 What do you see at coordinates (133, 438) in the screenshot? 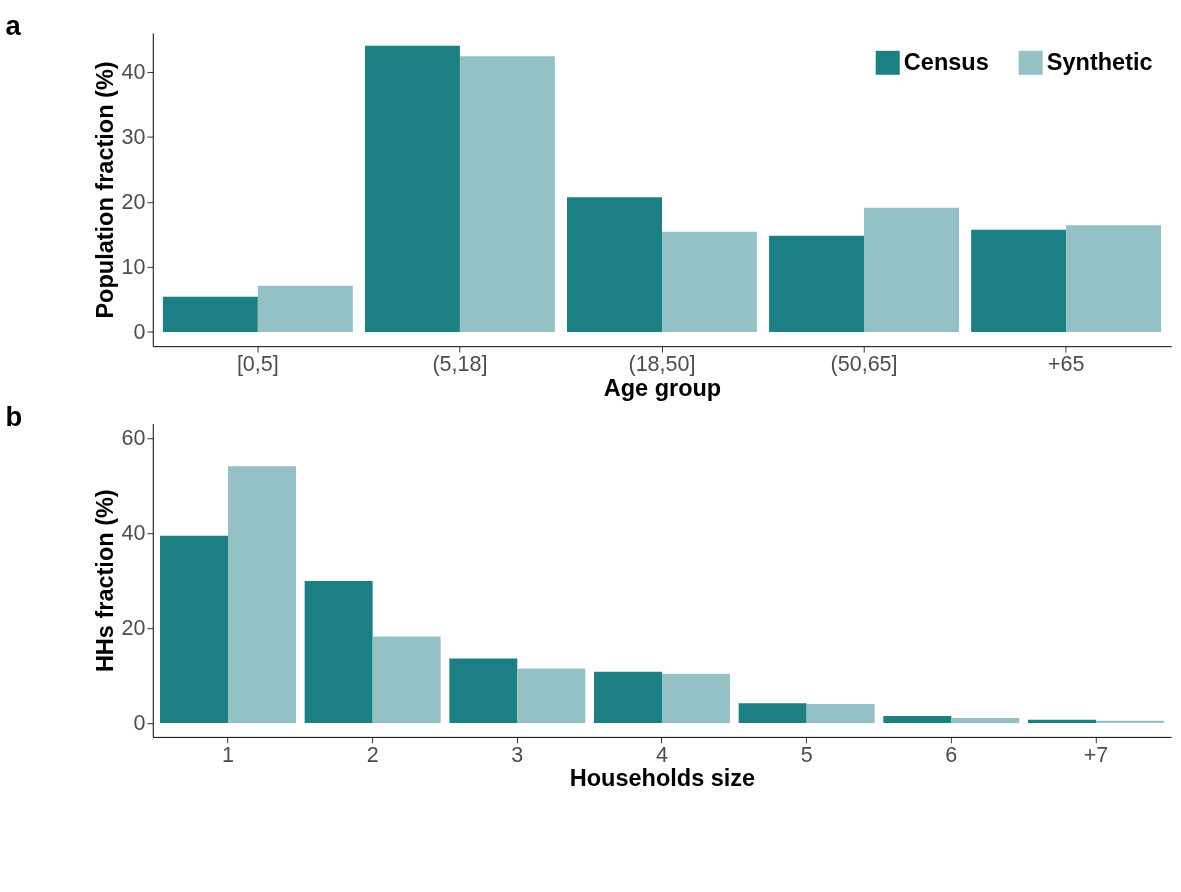
I see `y-tick-label: 60` at bounding box center [133, 438].